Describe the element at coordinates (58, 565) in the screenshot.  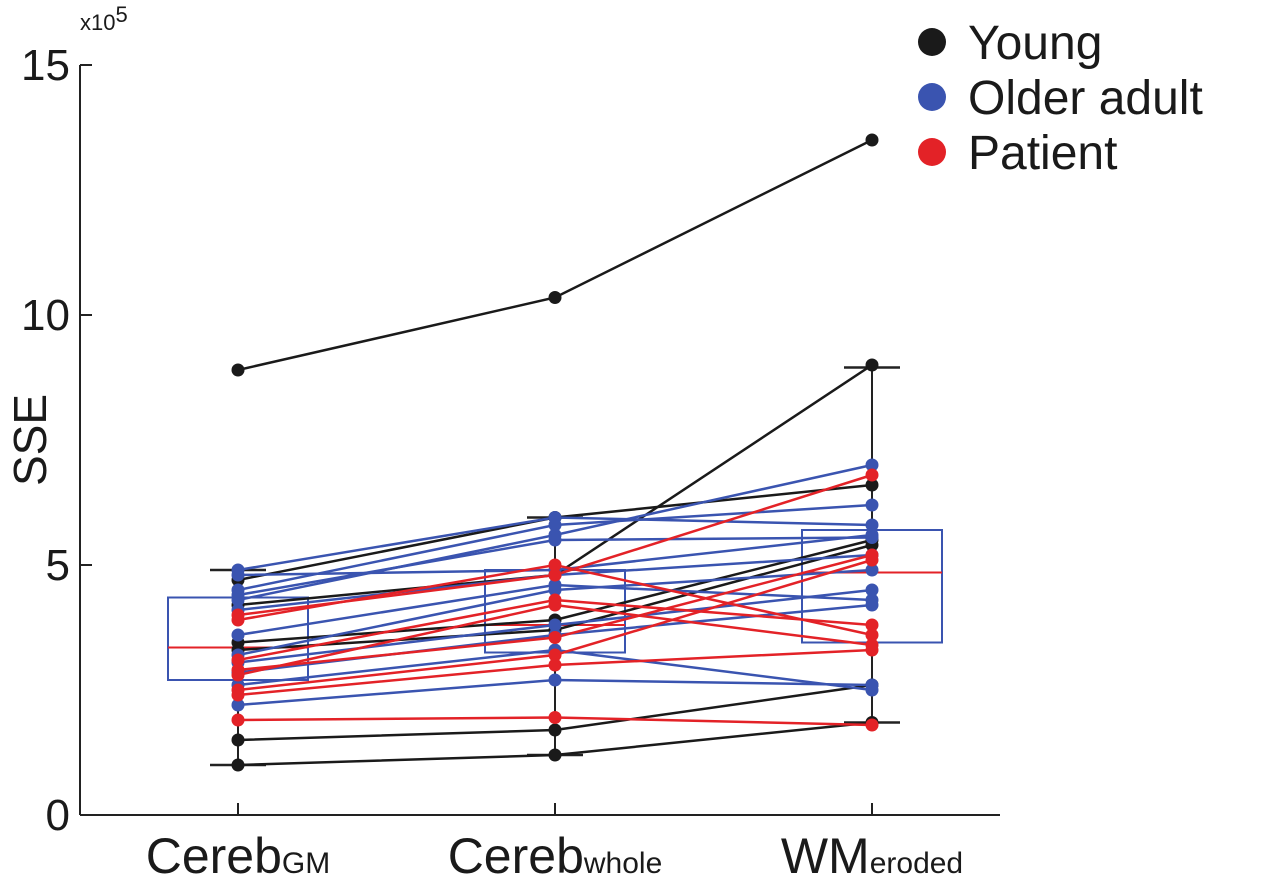
I see `y-tick-label-1: 5` at that location.